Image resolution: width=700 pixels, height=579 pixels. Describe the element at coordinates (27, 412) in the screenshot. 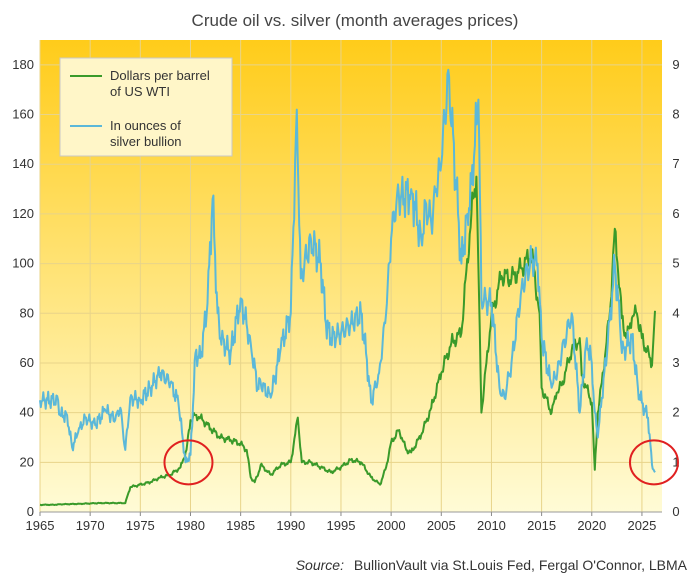

I see `y-left-tick-label: 40` at that location.